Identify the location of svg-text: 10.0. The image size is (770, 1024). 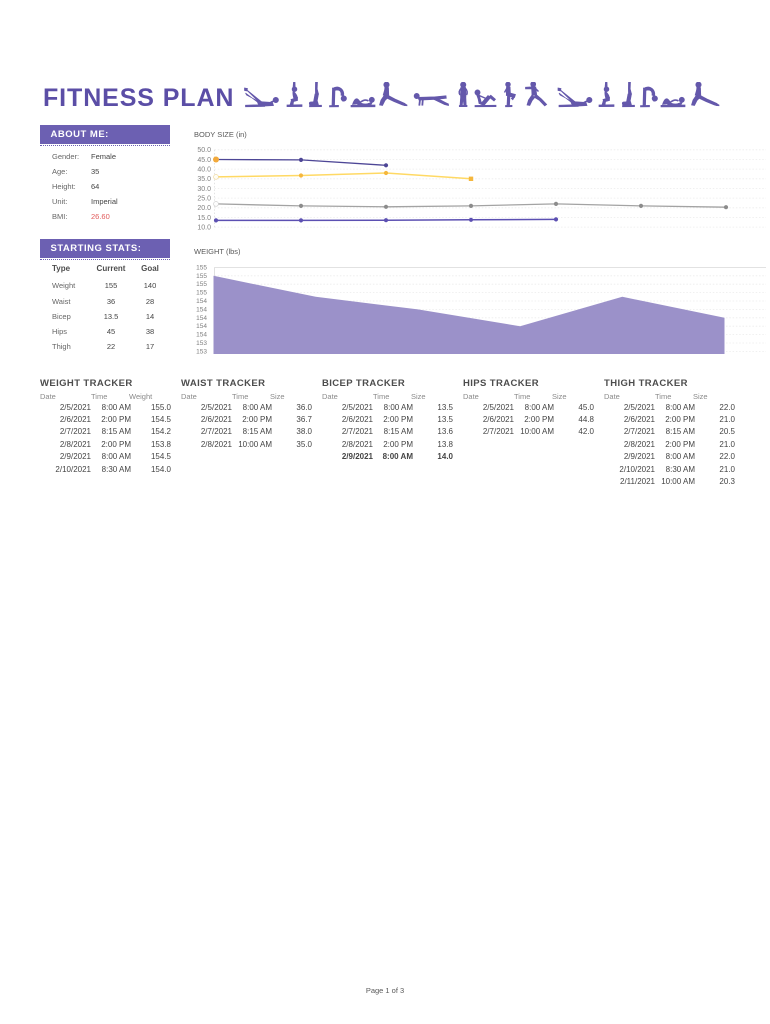
(204, 227).